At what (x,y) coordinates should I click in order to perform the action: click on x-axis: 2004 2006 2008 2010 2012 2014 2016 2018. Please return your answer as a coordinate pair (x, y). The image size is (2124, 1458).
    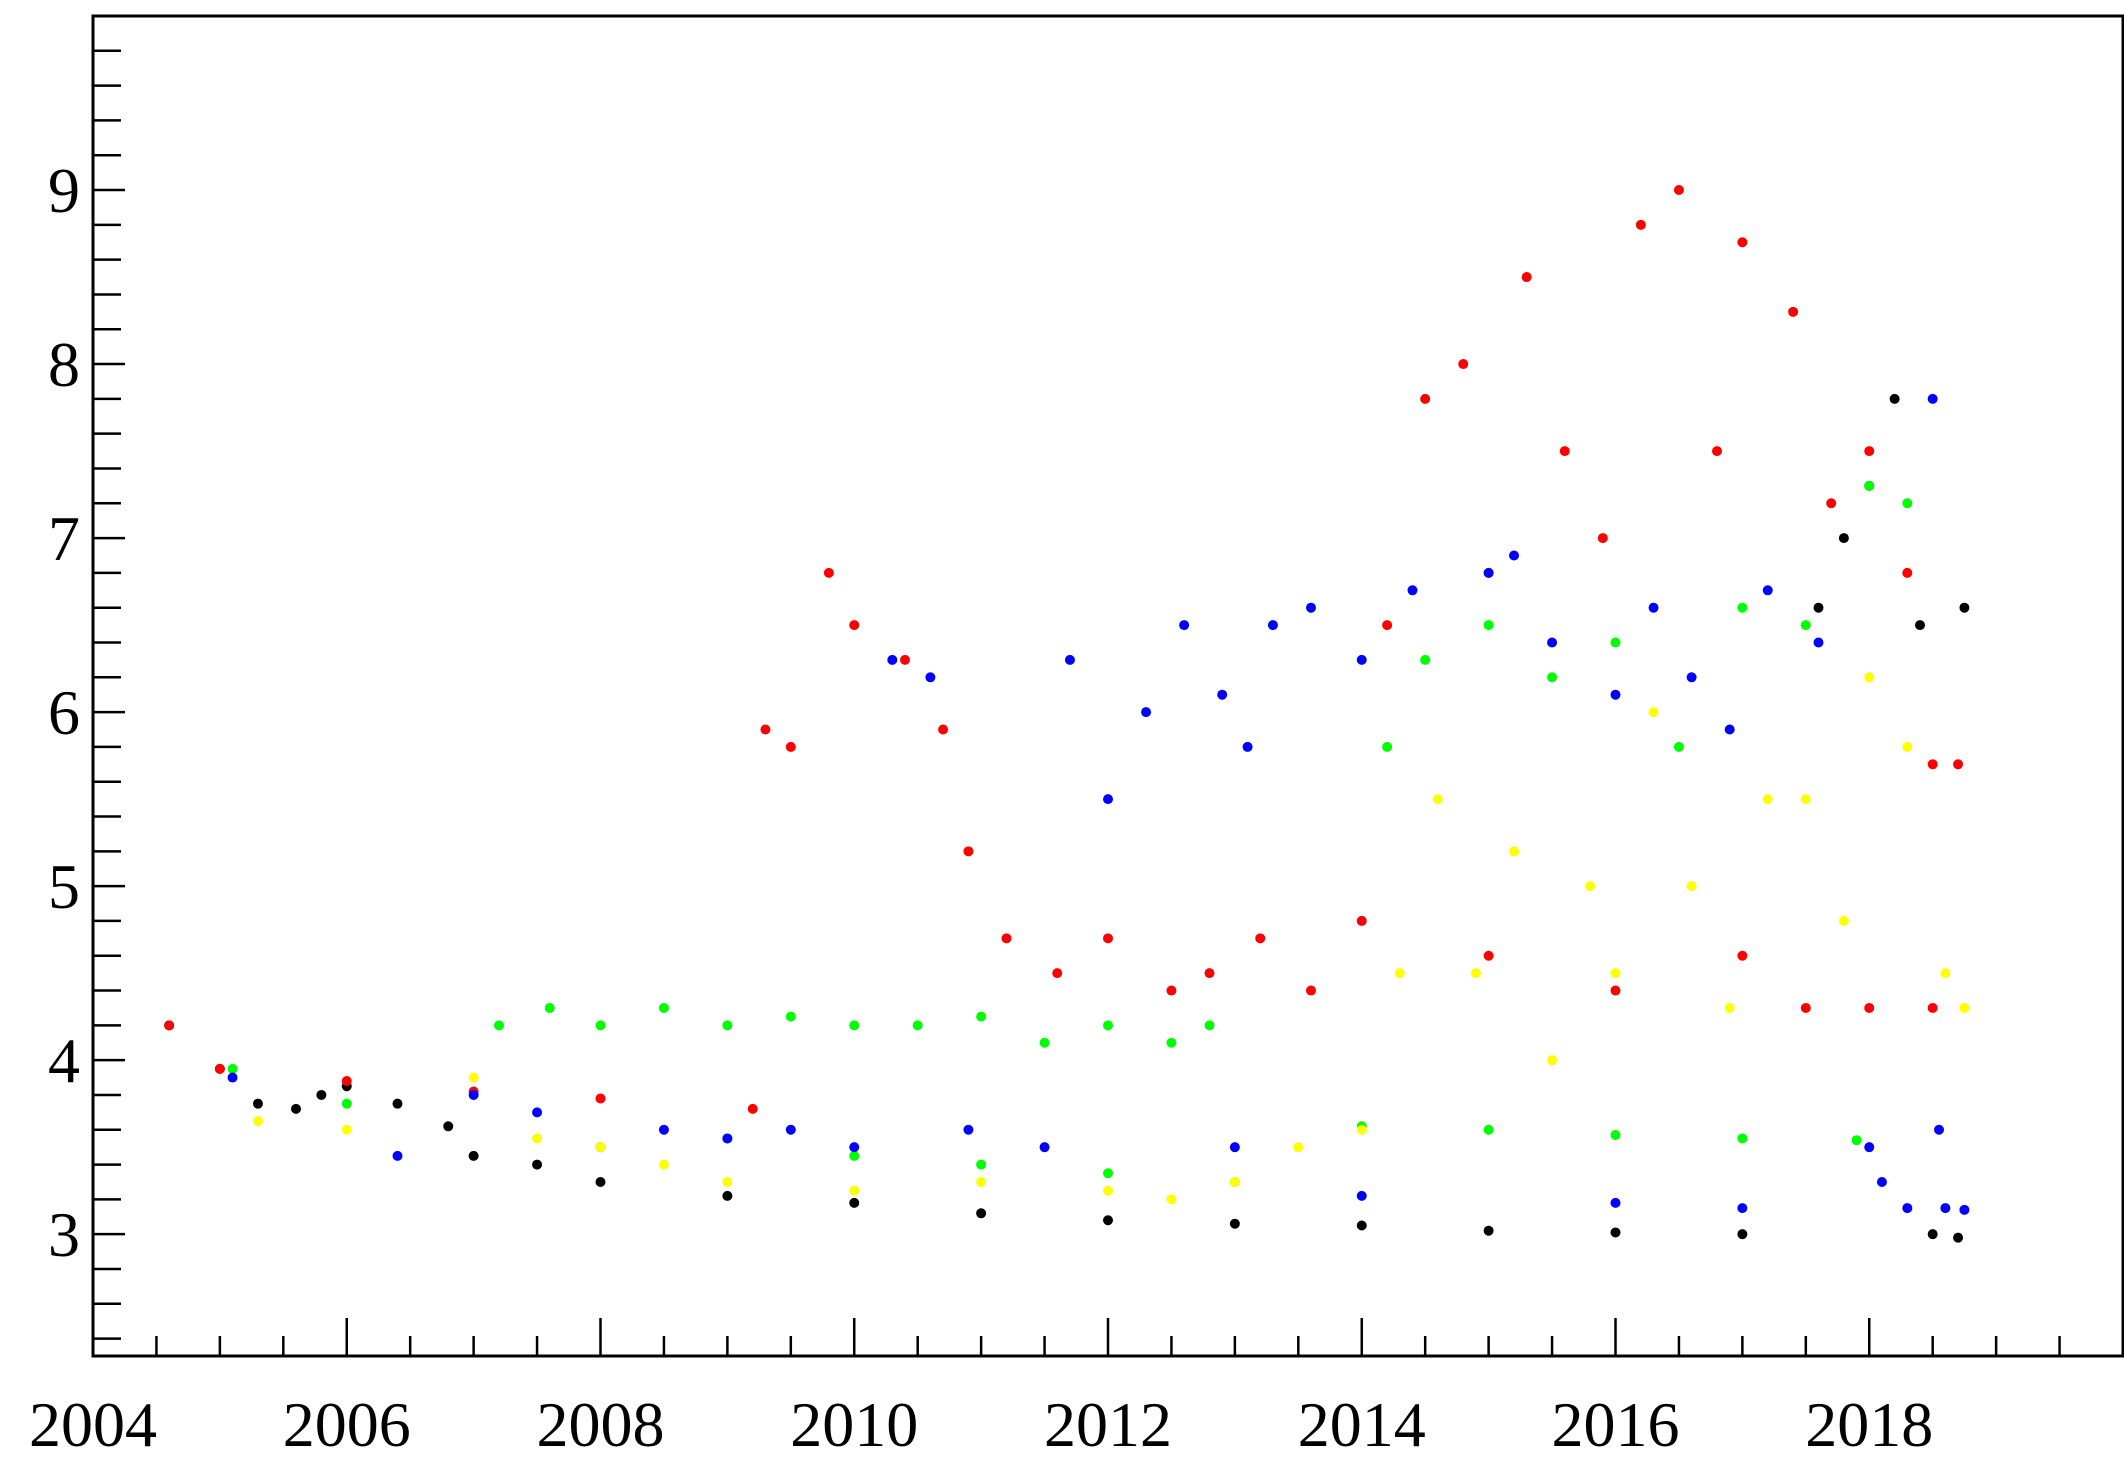
    Looking at the image, I should click on (1076, 1388).